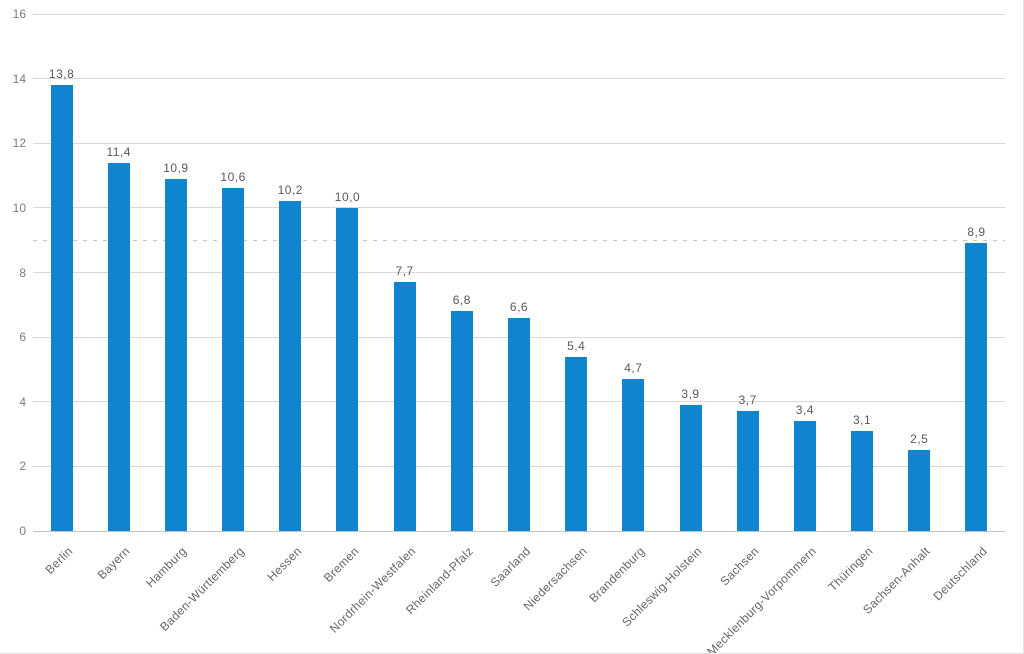 Image resolution: width=1024 pixels, height=654 pixels. I want to click on y-axis-tick-label-0: 0, so click(22, 531).